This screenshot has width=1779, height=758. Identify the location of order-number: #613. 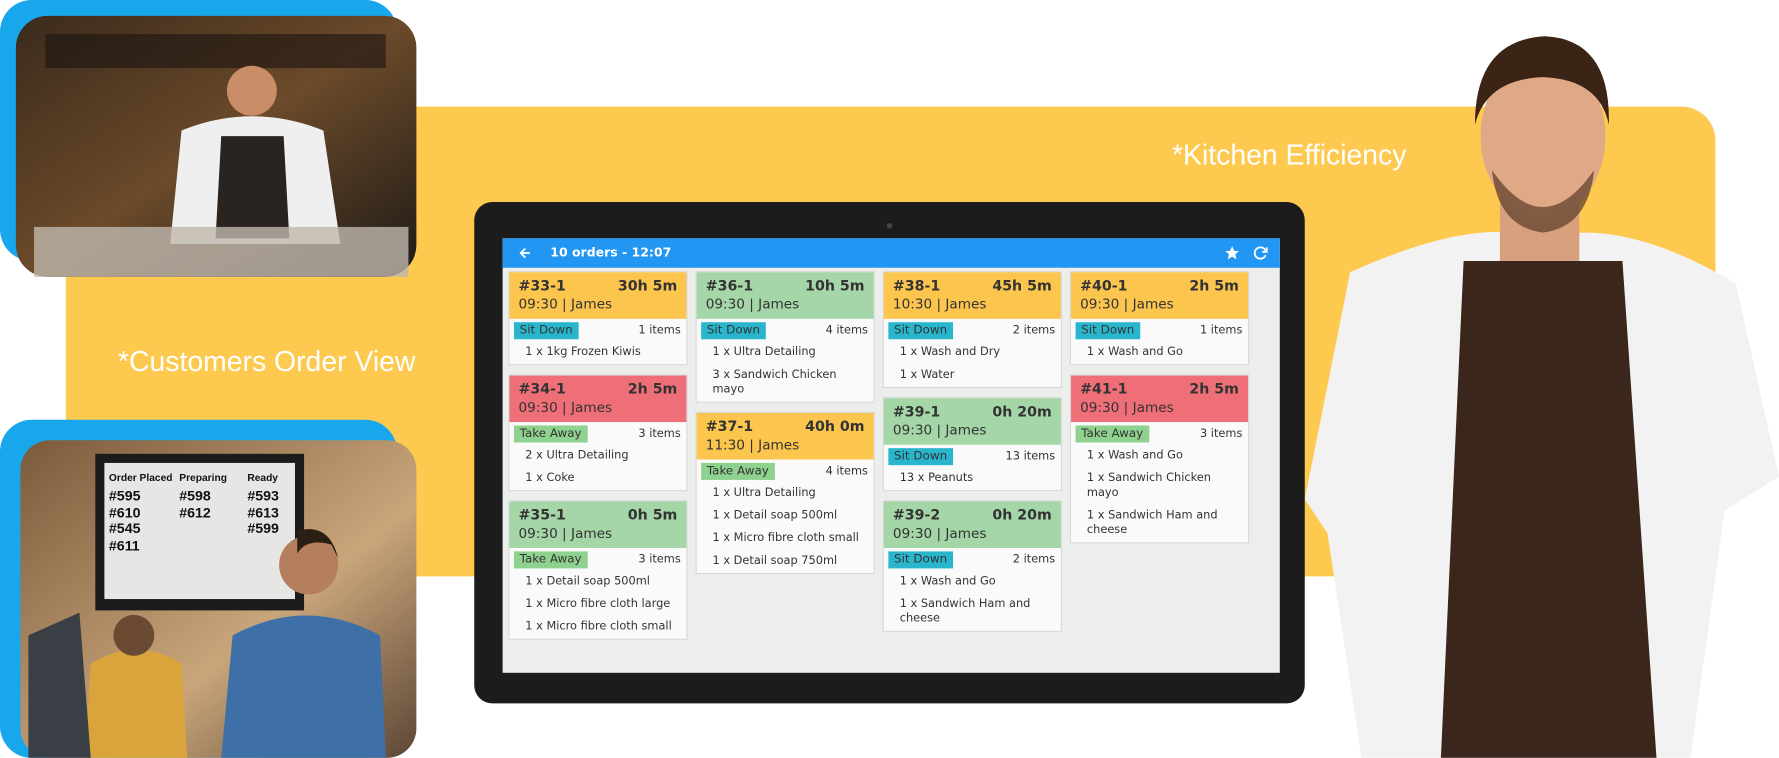
(263, 512).